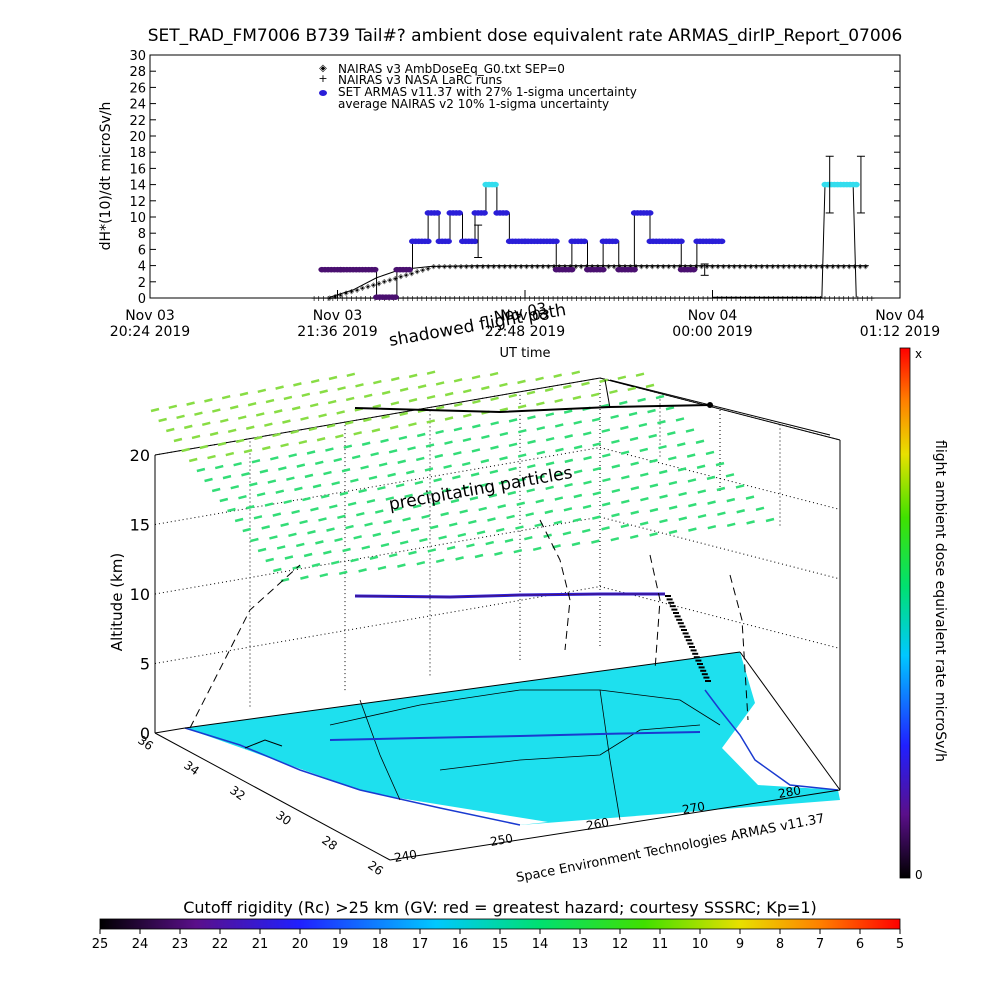  What do you see at coordinates (380, 944) in the screenshot?
I see `rigidity-tick-label: 18` at bounding box center [380, 944].